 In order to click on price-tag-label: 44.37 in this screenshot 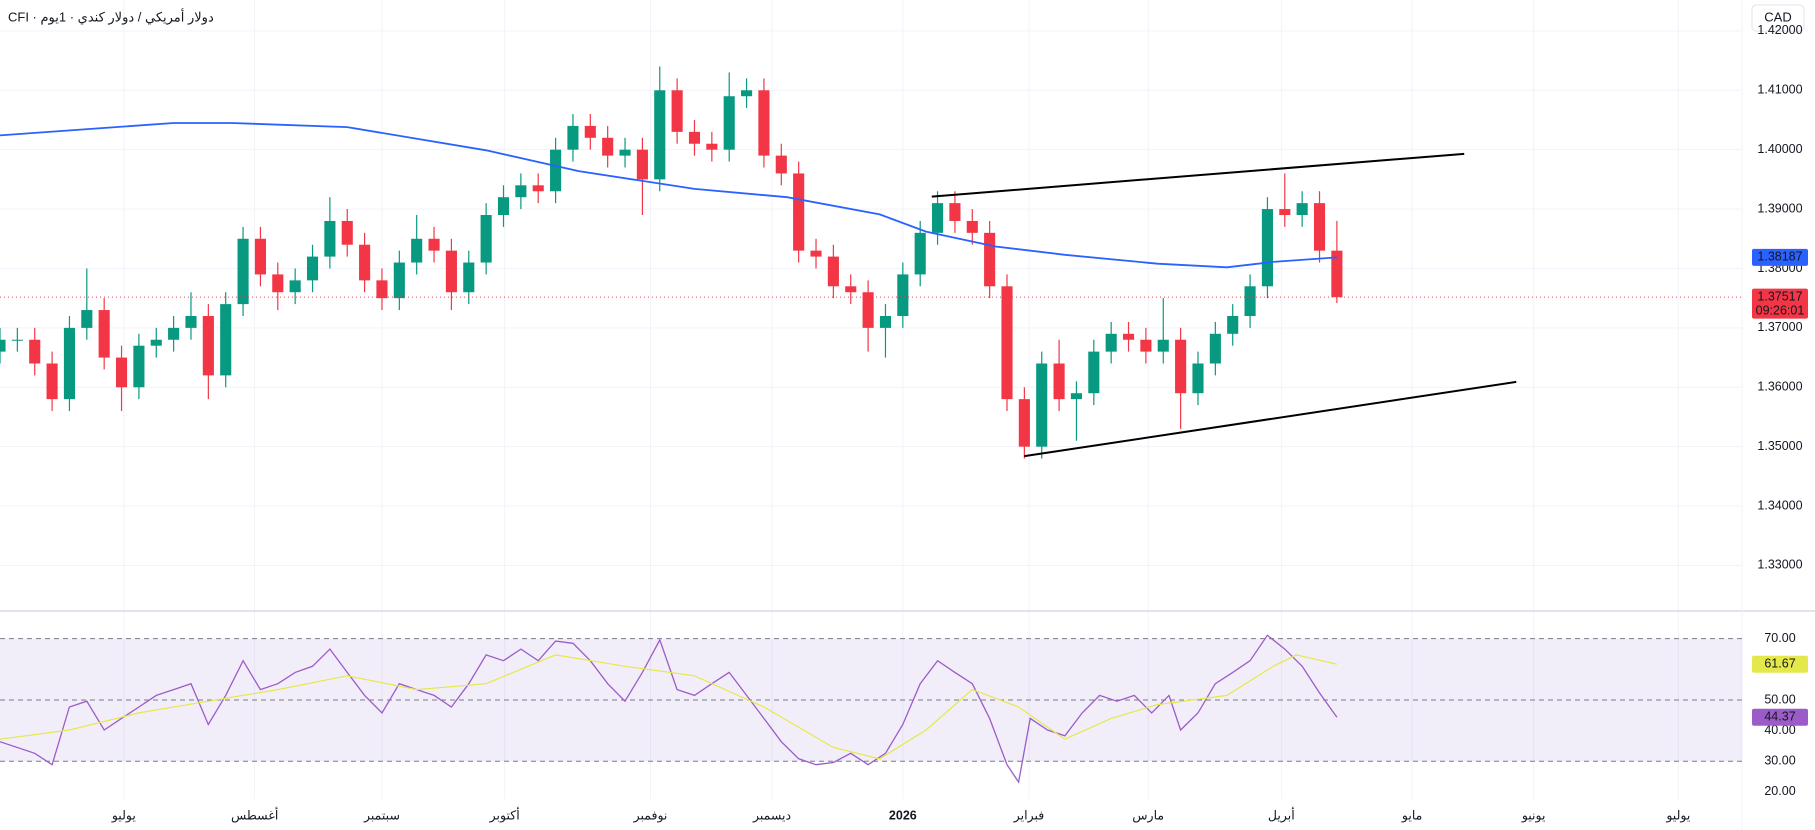, I will do `click(1779, 717)`.